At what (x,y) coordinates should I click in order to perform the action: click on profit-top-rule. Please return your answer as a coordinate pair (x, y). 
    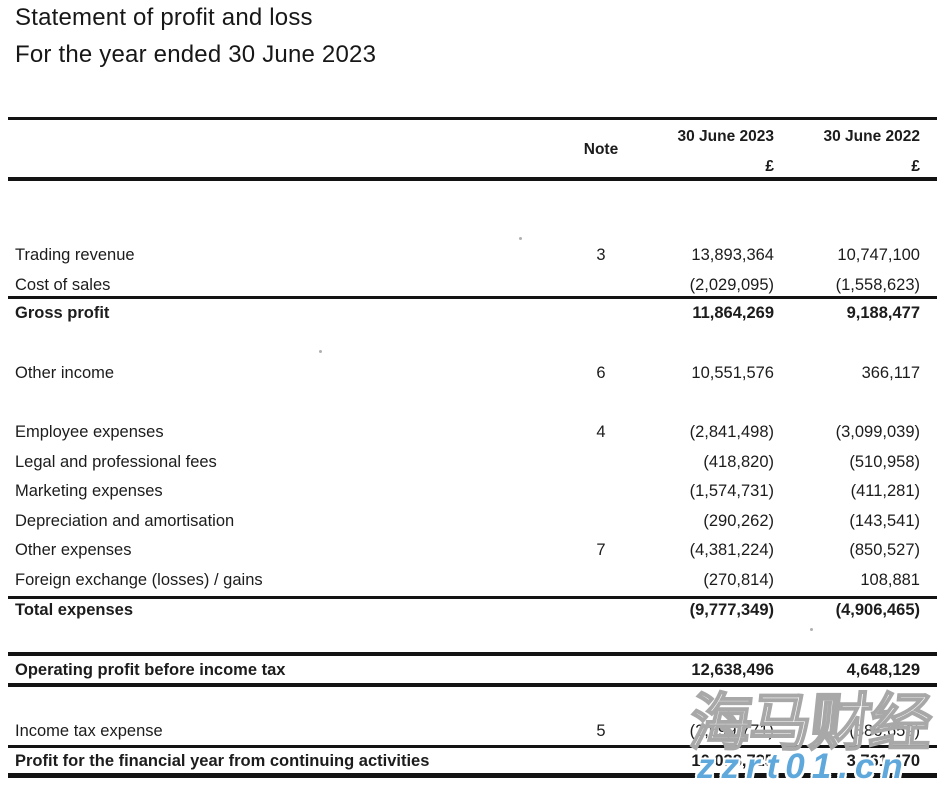
    Looking at the image, I should click on (472, 746).